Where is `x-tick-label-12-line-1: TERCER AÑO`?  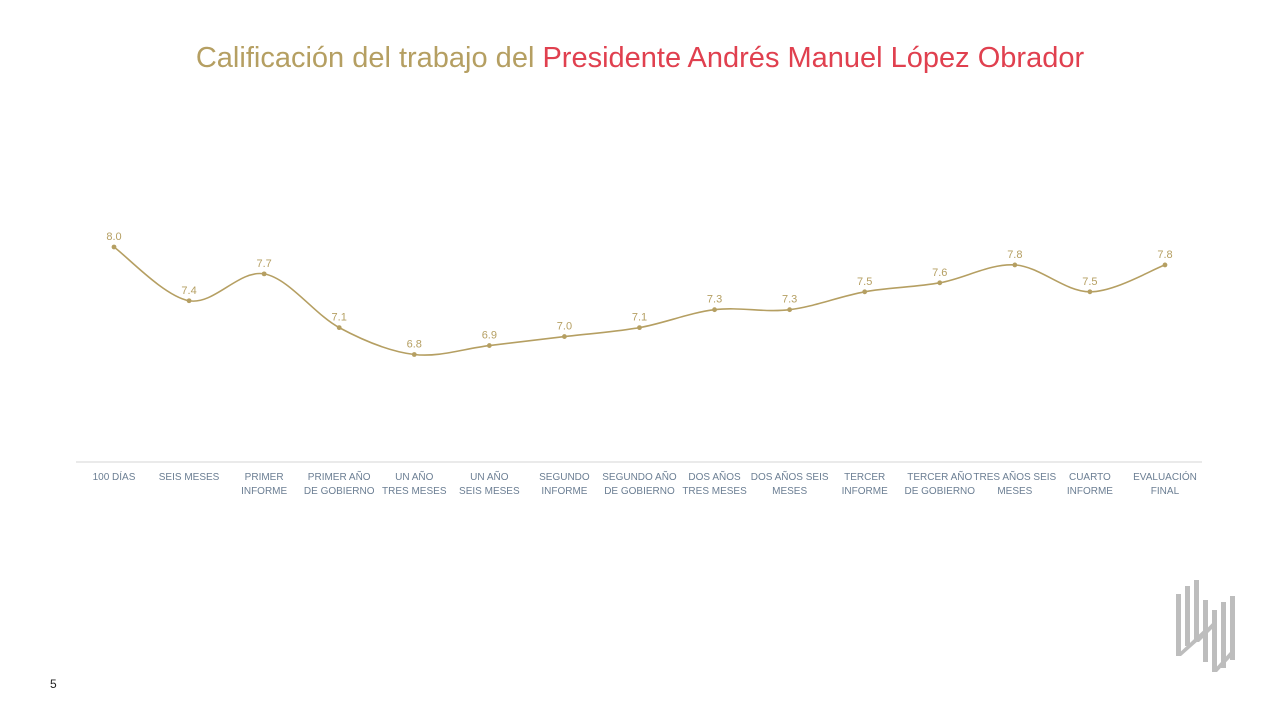
x-tick-label-12-line-1: TERCER AÑO is located at coordinates (939, 476).